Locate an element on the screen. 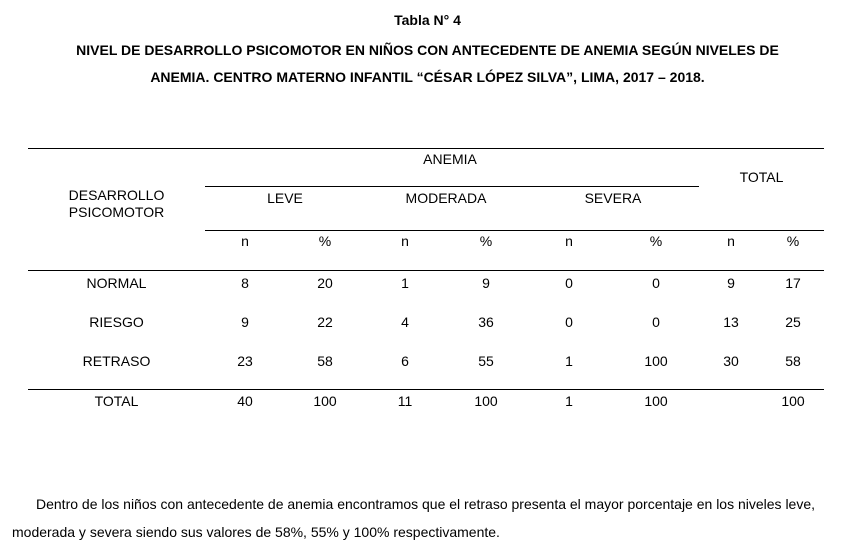 The height and width of the screenshot is (559, 855). table-cell: 4 is located at coordinates (405, 322).